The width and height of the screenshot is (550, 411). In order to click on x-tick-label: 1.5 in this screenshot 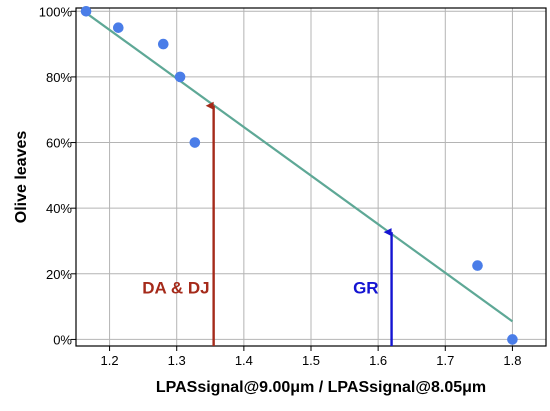, I will do `click(311, 360)`.